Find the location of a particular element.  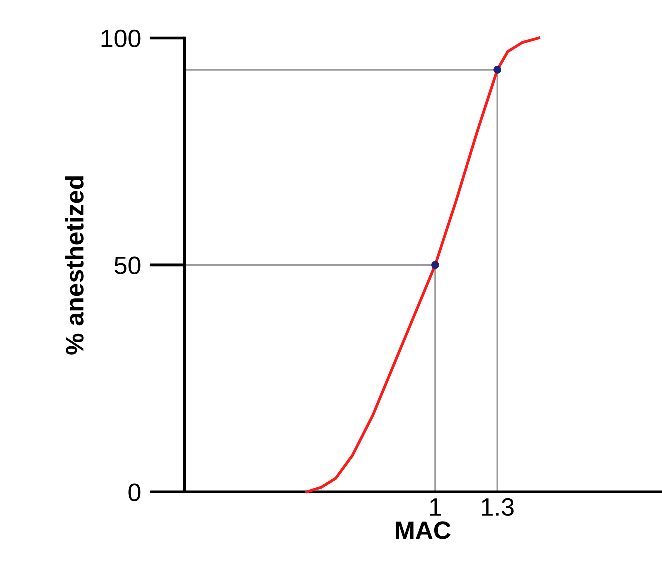

y-tick-label: 0 is located at coordinates (134, 493).